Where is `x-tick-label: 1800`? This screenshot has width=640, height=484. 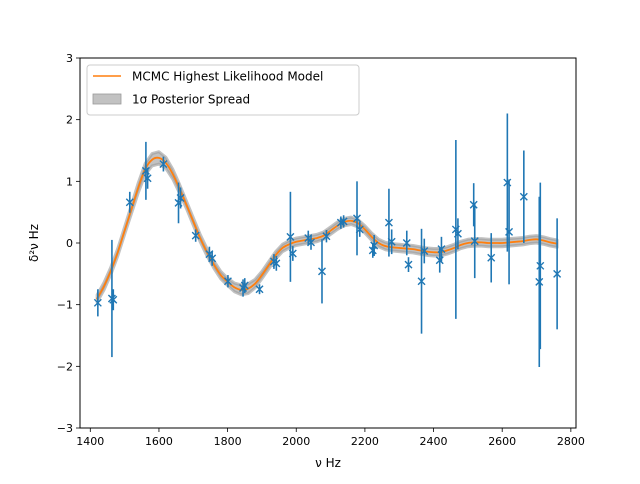 x-tick-label: 1800 is located at coordinates (228, 441).